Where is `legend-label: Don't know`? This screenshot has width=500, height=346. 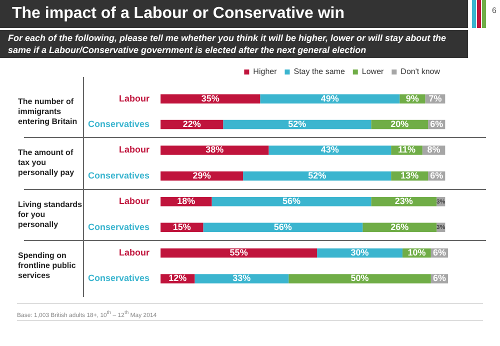 legend-label: Don't know is located at coordinates (420, 71).